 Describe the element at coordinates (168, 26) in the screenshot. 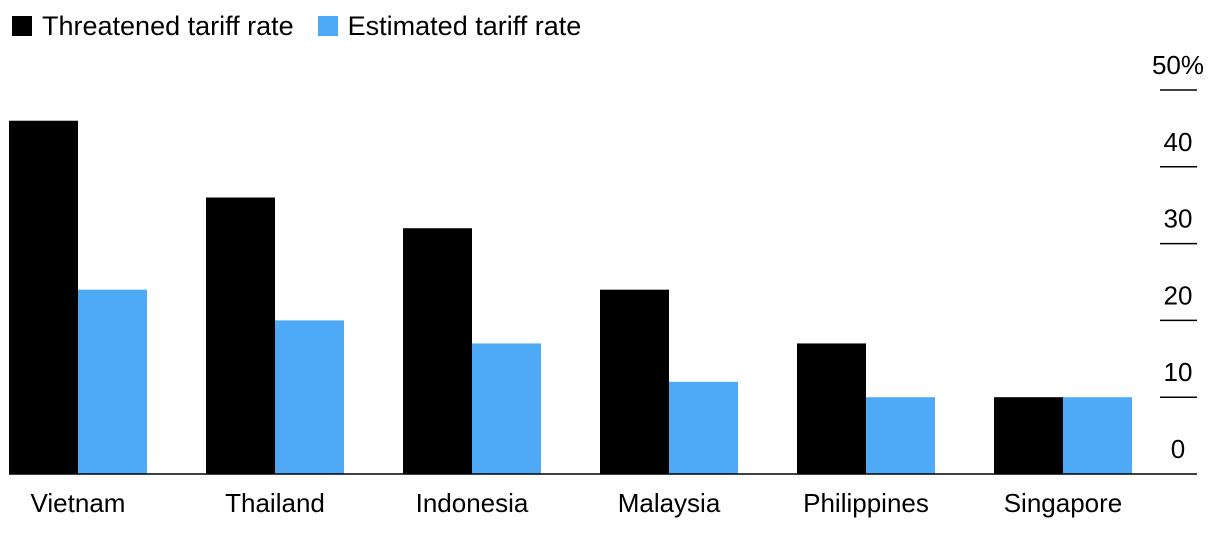

I see `legend-label-threatened: Threatened tariff rate` at that location.